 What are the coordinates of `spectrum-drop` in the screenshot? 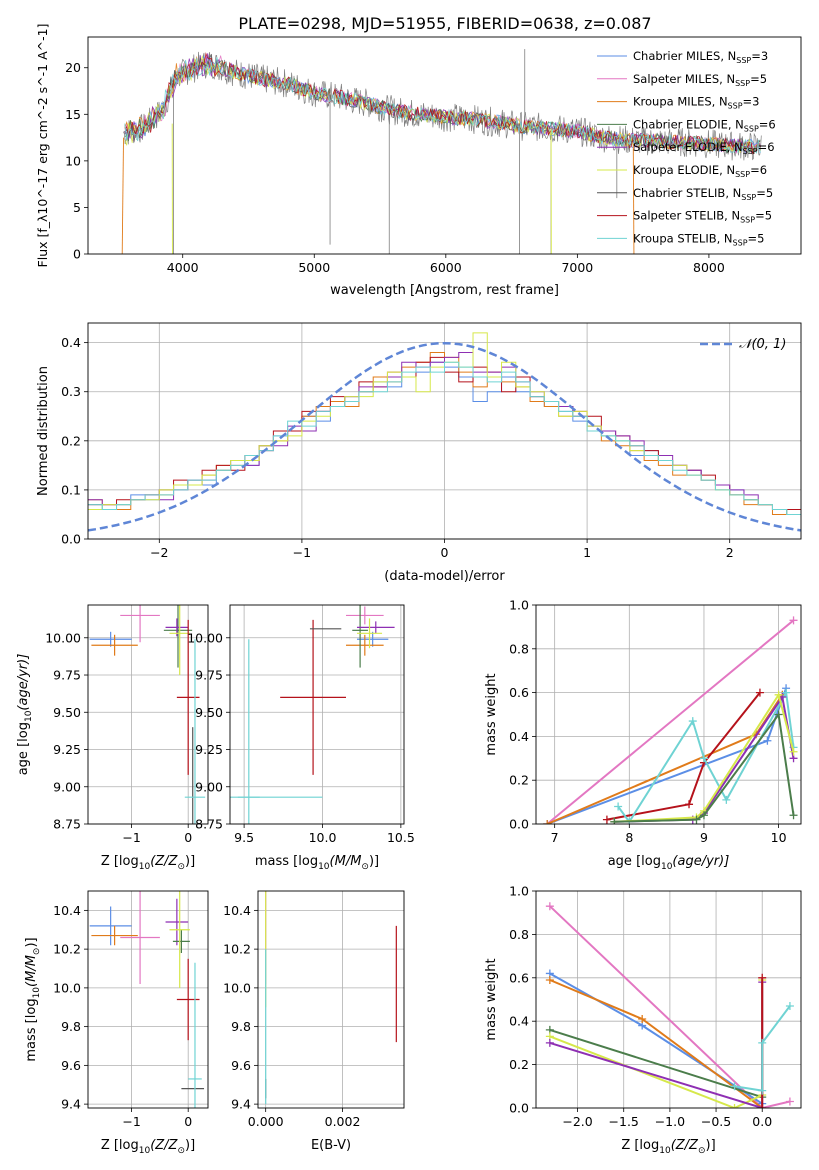 It's located at (633, 199).